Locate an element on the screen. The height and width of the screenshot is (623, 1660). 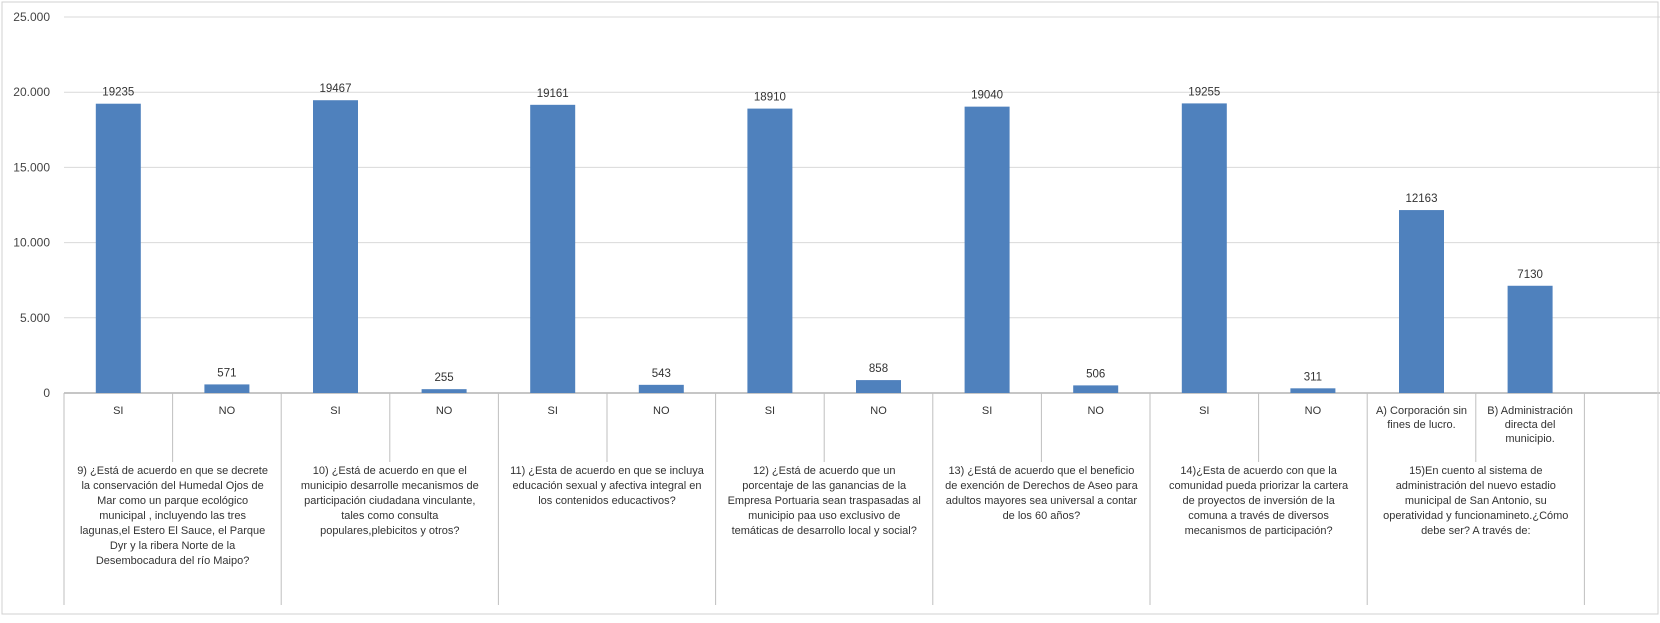
y-tick-label: 15.000 is located at coordinates (31, 167).